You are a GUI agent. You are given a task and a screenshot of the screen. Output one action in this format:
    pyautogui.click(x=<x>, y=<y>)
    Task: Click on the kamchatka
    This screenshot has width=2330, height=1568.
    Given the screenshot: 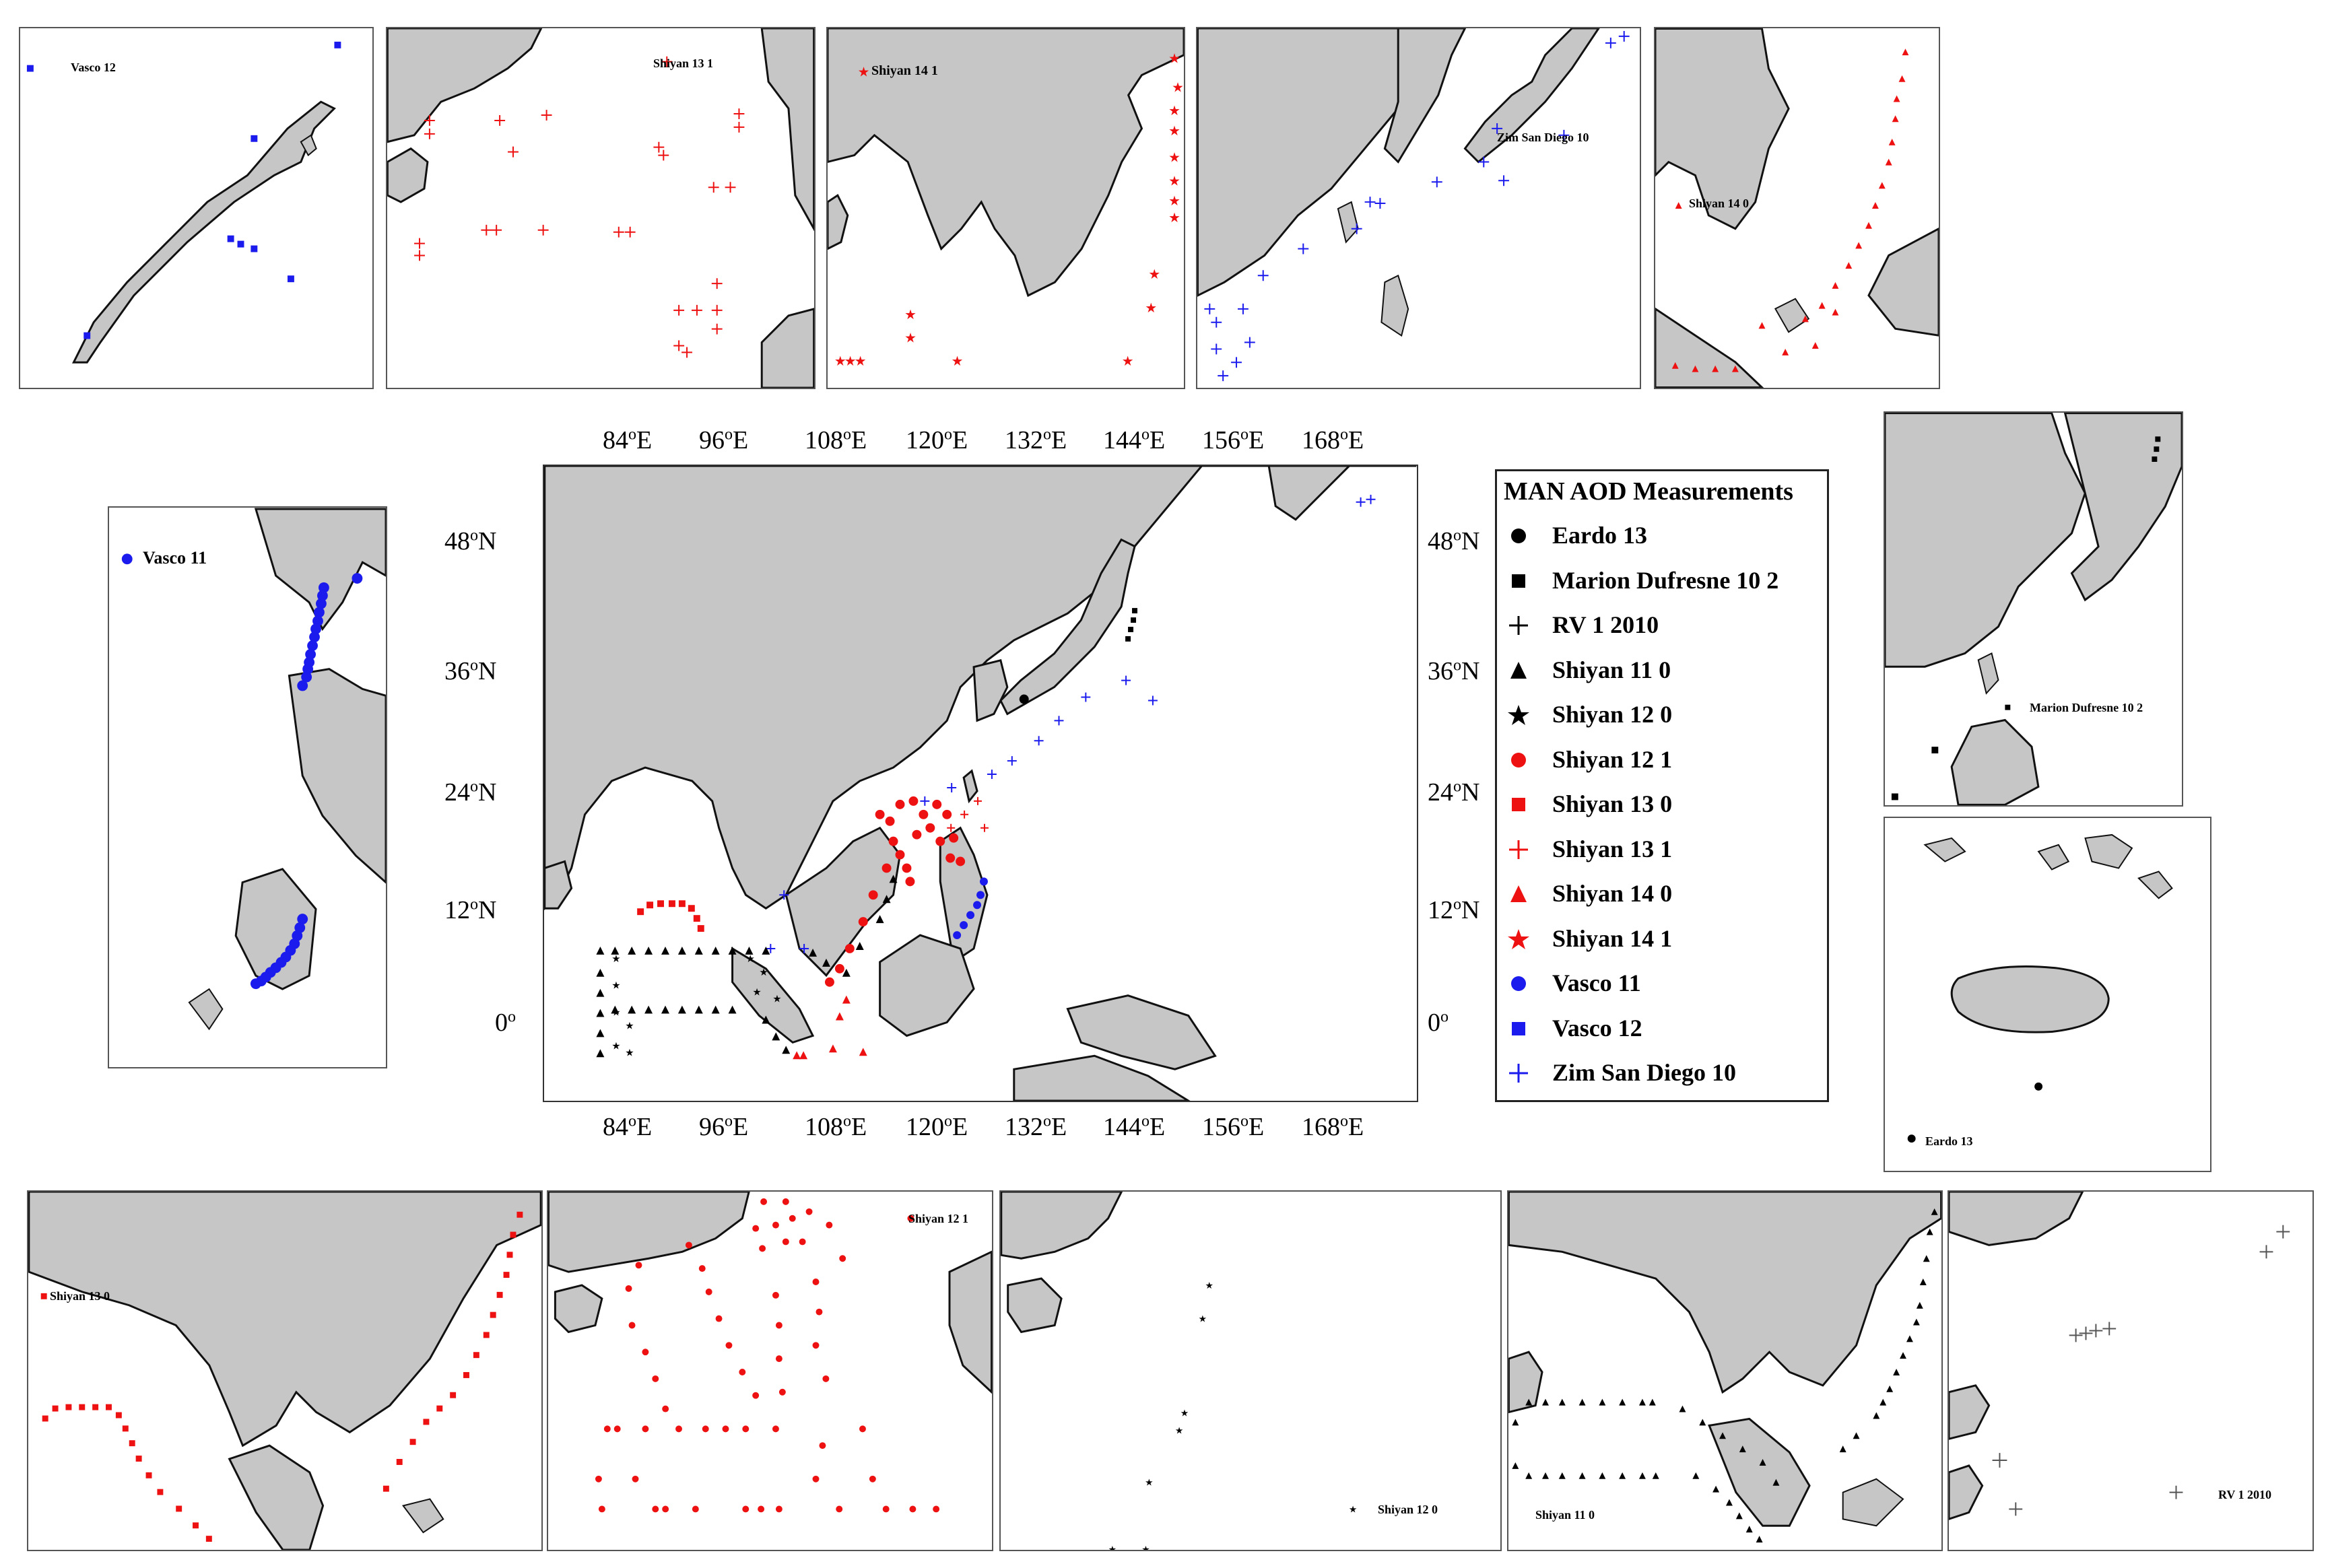 What is the action you would take?
    pyautogui.click(x=1309, y=493)
    